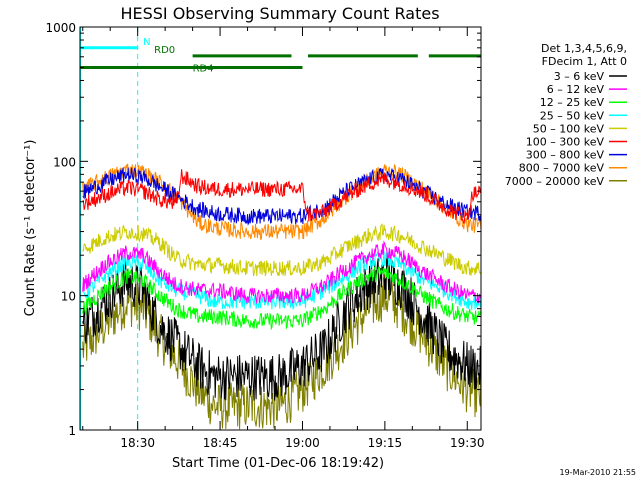  I want to click on flag-label-0: N, so click(146, 42).